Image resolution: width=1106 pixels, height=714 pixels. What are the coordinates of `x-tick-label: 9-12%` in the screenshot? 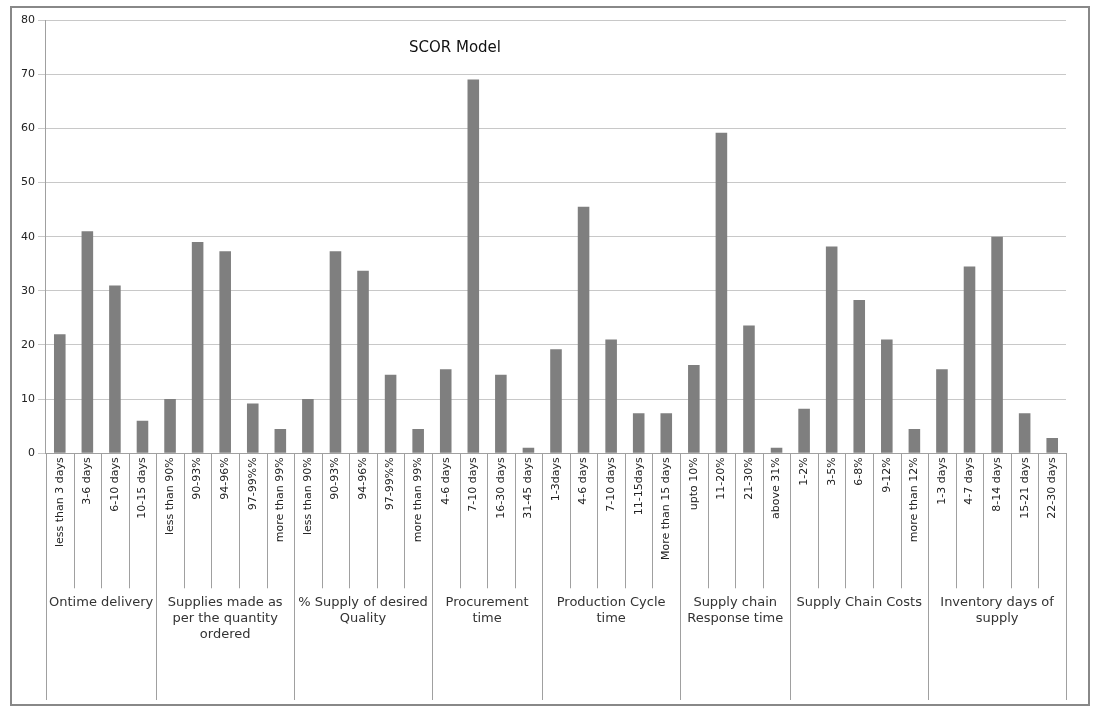 It's located at (886, 475).